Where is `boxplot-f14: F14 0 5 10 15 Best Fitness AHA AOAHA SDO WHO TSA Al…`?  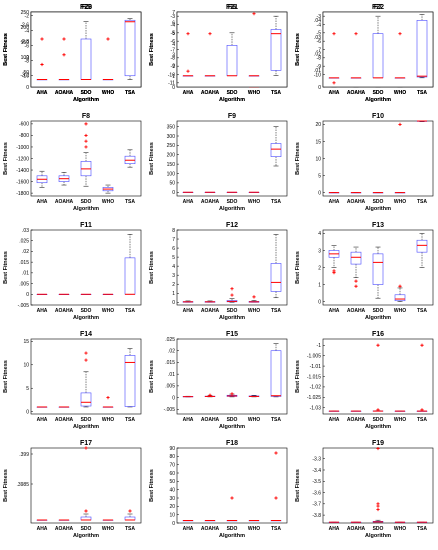
boxplot-f14: F14 0 5 10 15 Best Fitness AHA AOAHA SDO WHO TSA Al… is located at coordinates (72, 380).